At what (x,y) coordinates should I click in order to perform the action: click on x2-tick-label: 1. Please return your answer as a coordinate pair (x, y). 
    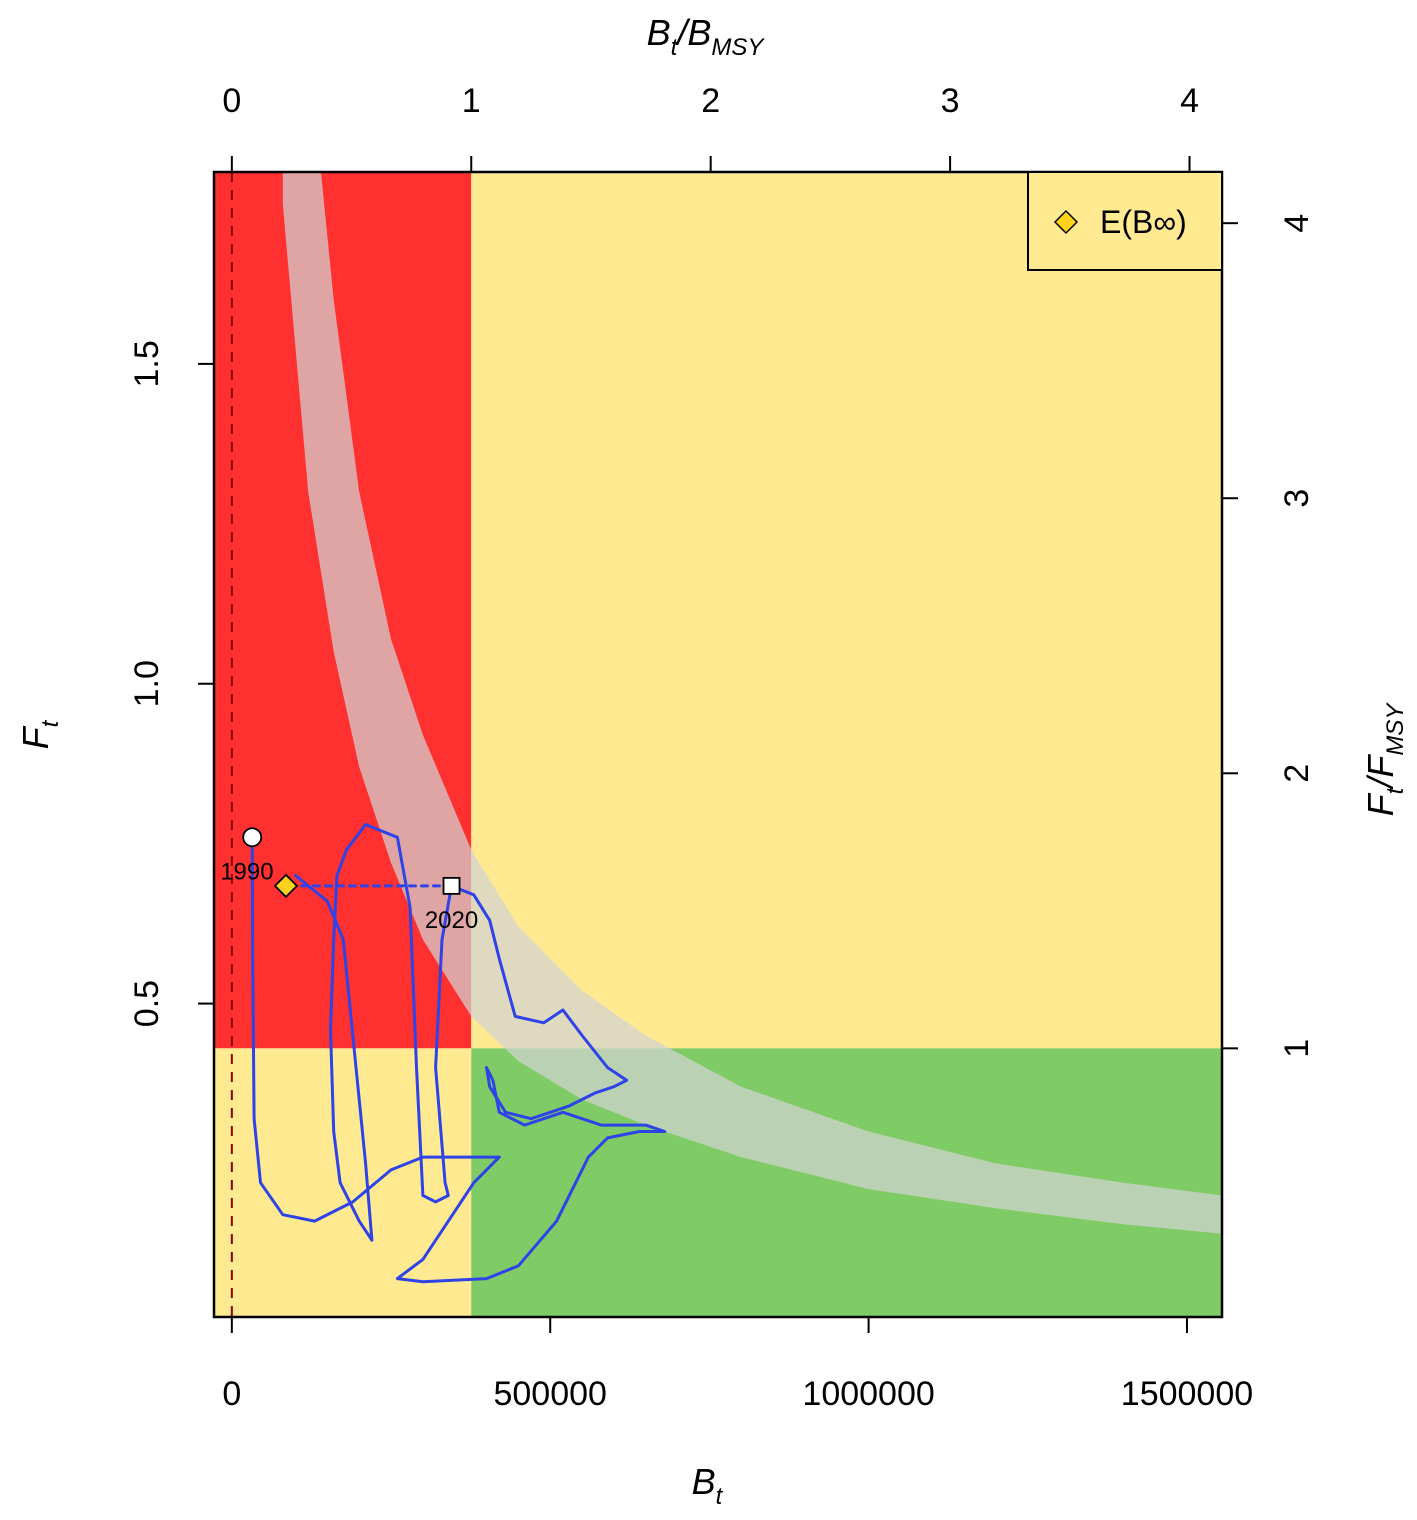
    Looking at the image, I should click on (471, 101).